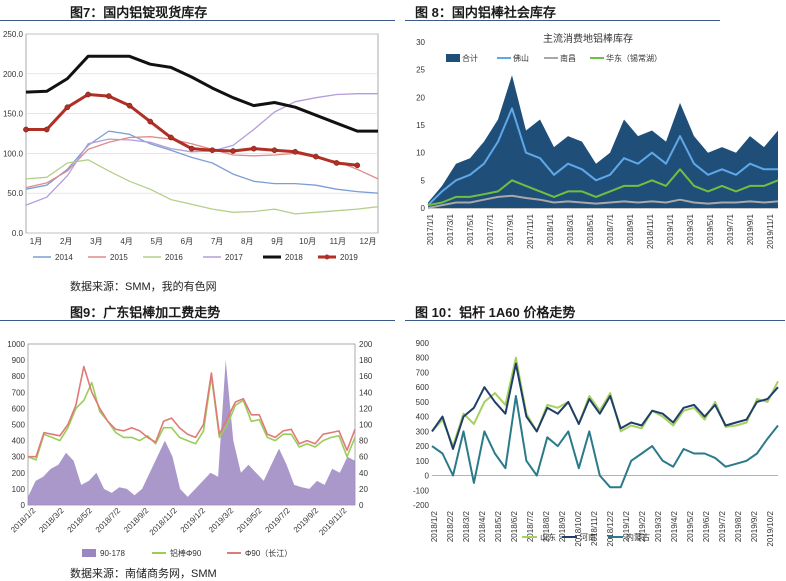  I want to click on fig8-xtick-label: 2018/3/1, so click(570, 229).